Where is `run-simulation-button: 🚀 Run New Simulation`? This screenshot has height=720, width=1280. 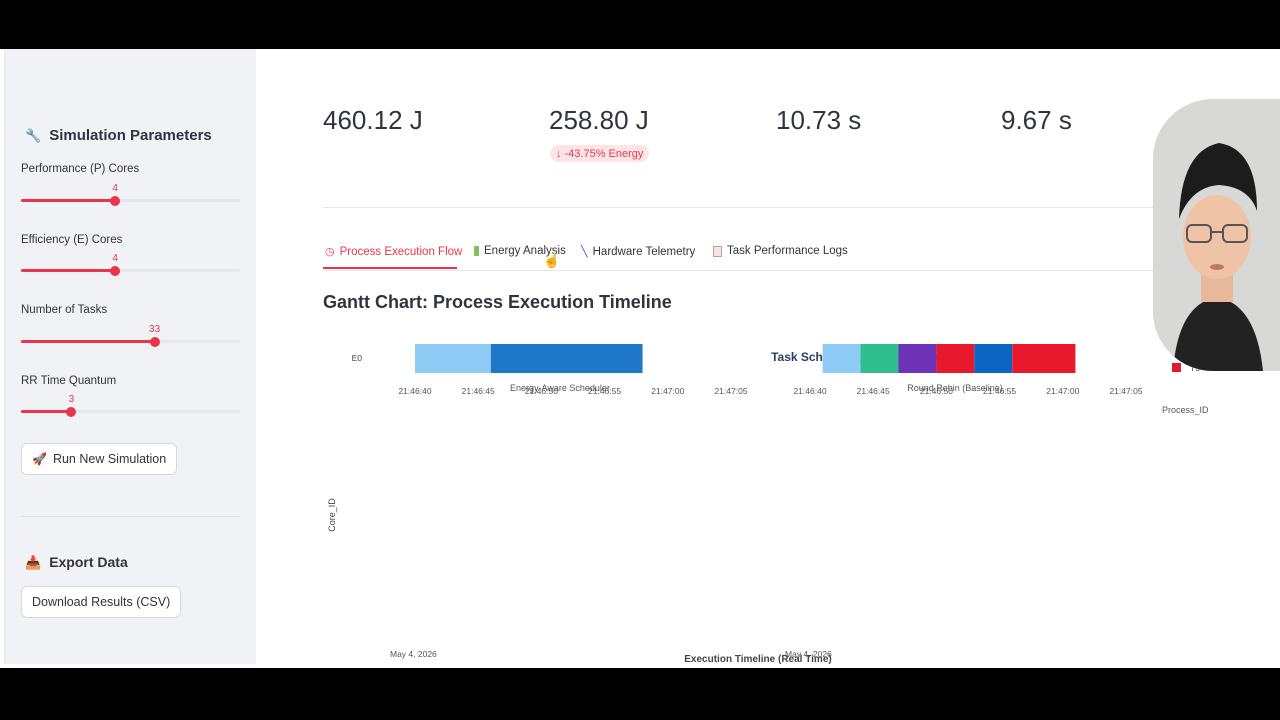
run-simulation-button: 🚀 Run New Simulation is located at coordinates (99, 459).